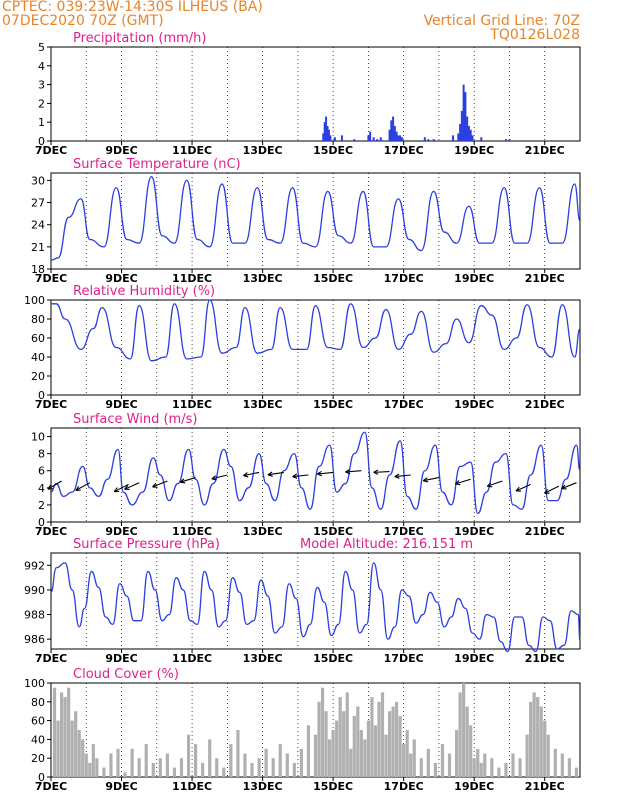  I want to click on y-tick-label: 100, so click(34, 300).